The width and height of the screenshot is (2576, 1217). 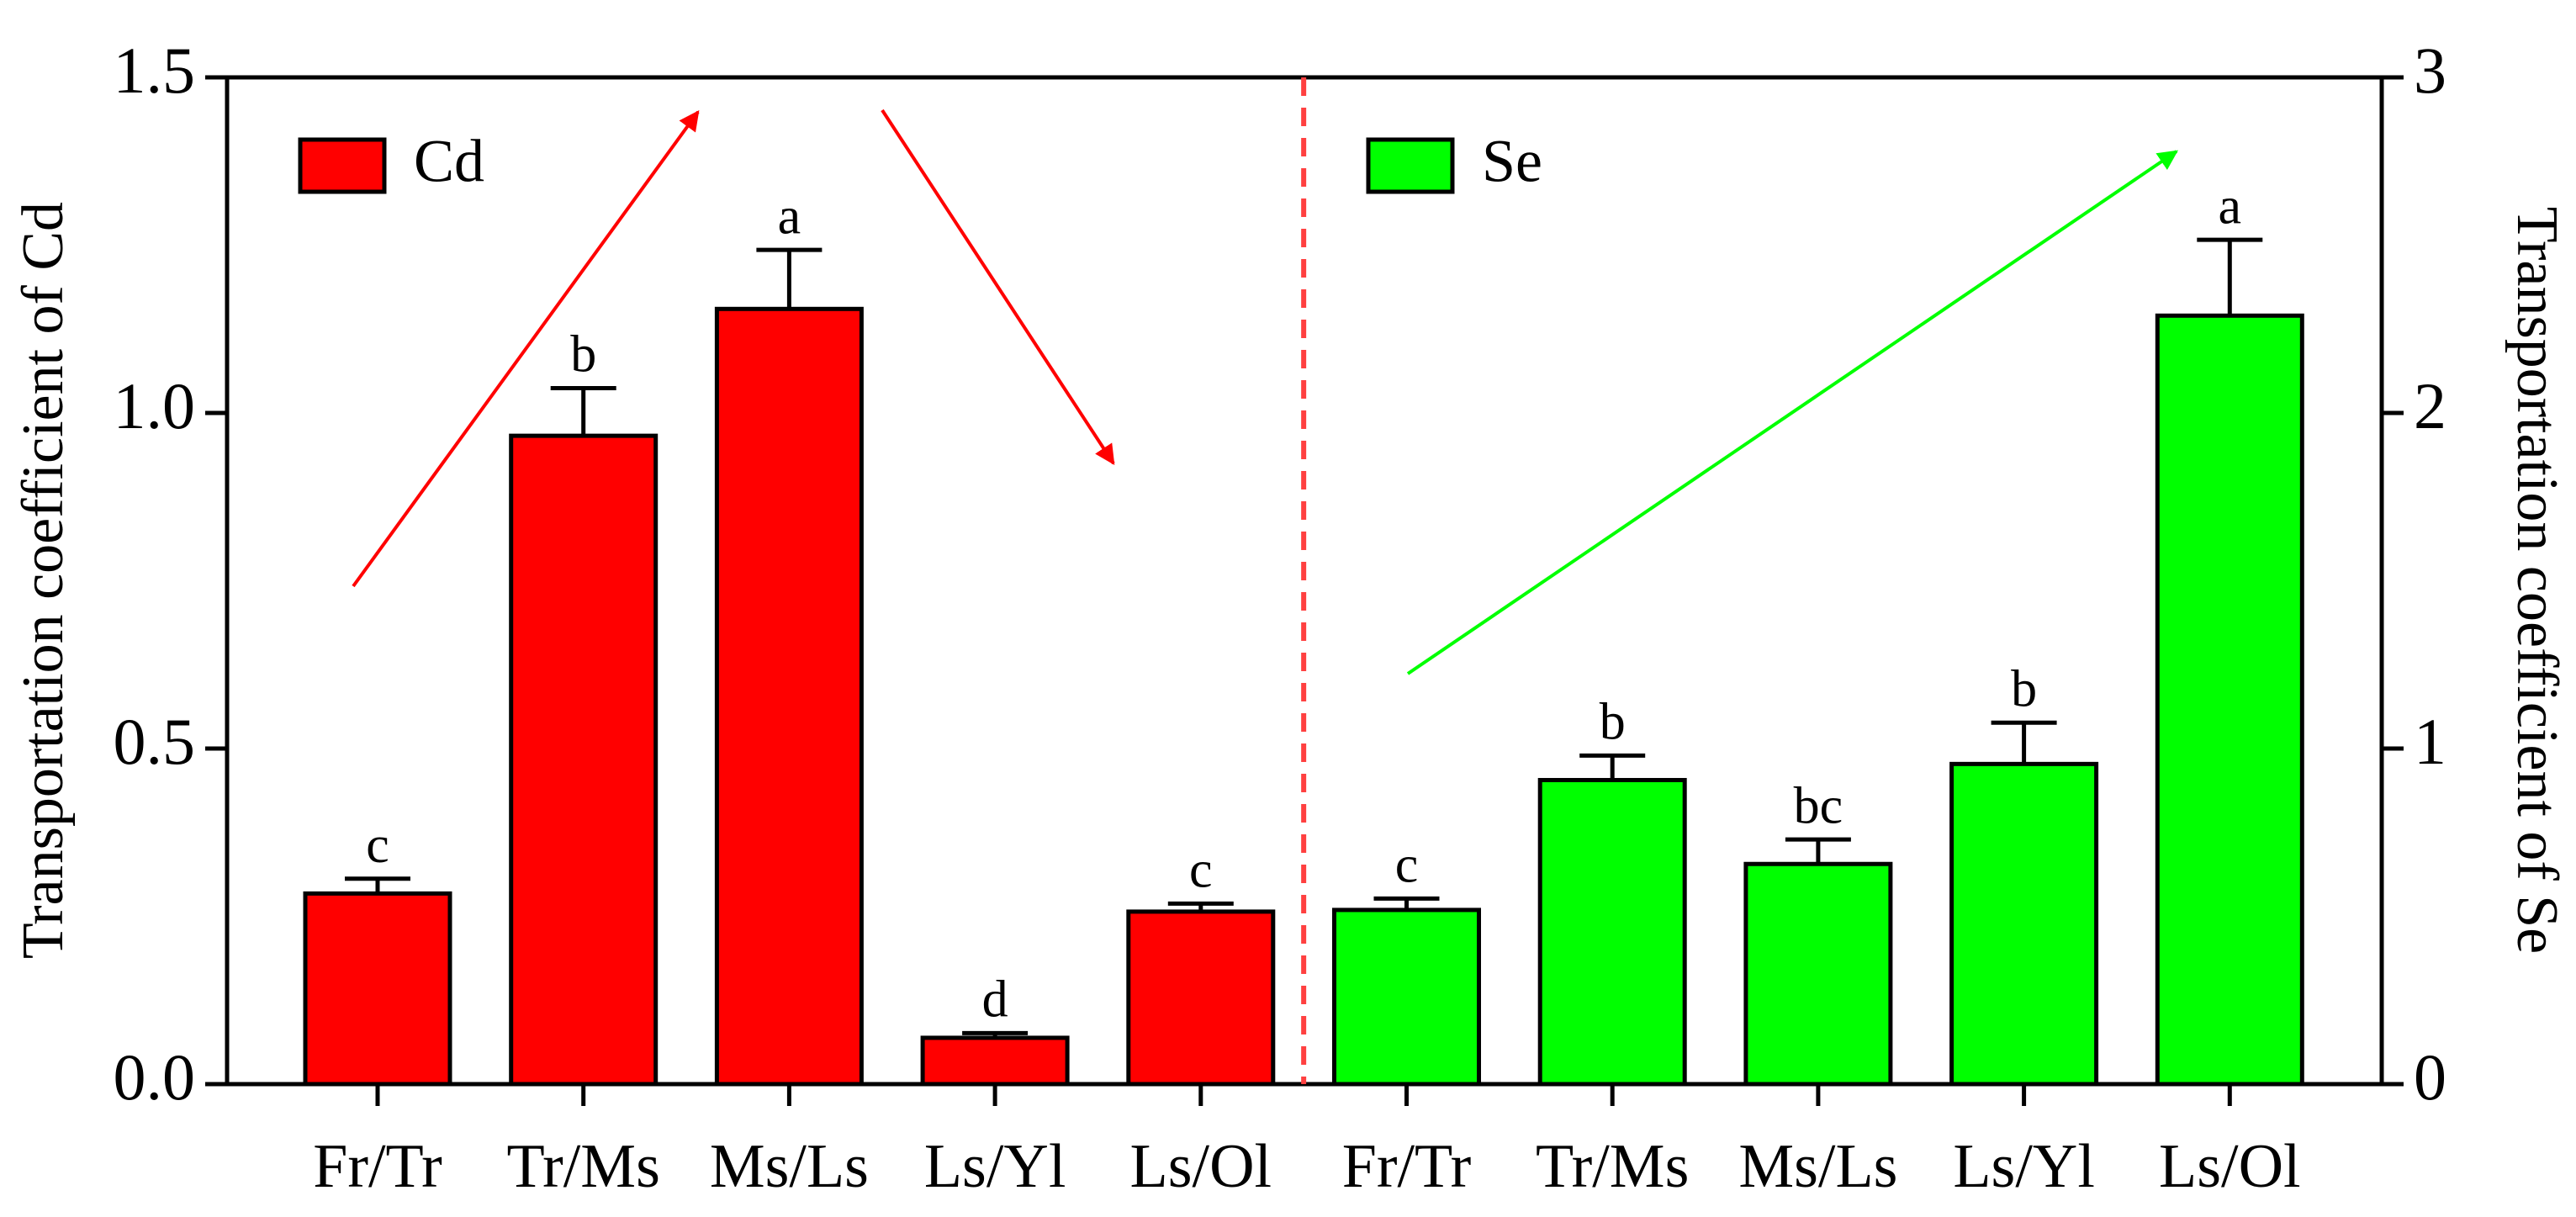 What do you see at coordinates (43, 580) in the screenshot?
I see `y-axis-title: Transportation coefficient of Cd` at bounding box center [43, 580].